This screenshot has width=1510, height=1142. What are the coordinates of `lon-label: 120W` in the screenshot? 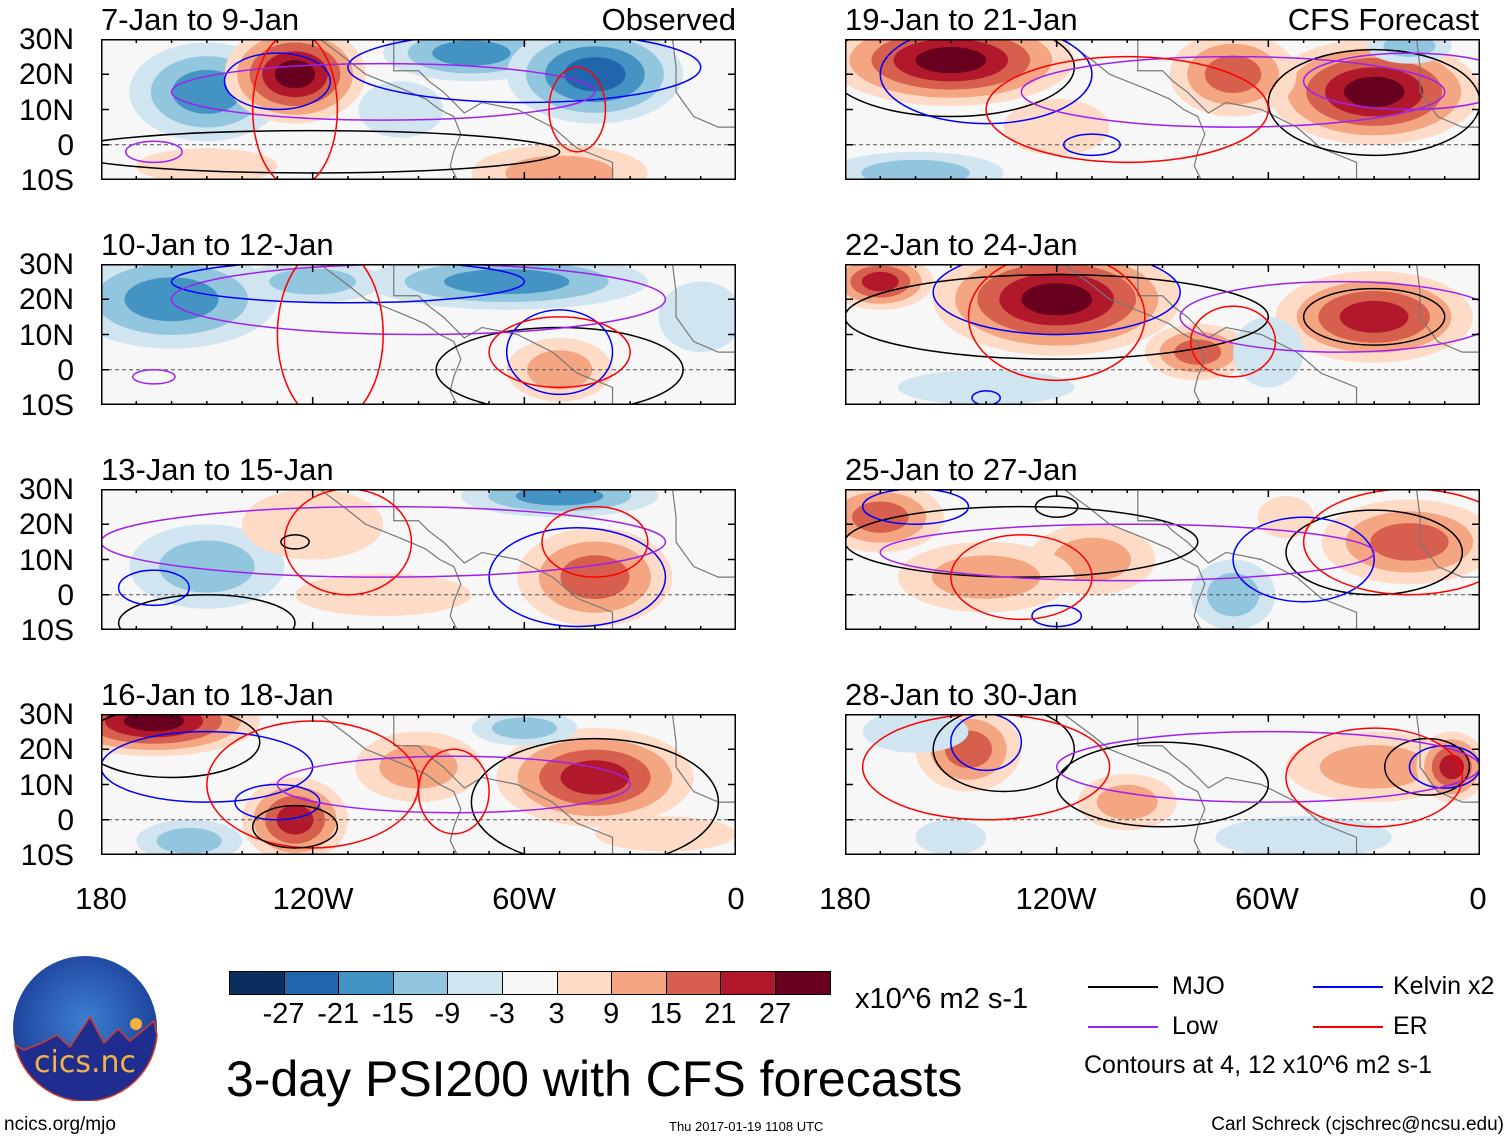 It's located at (1056, 898).